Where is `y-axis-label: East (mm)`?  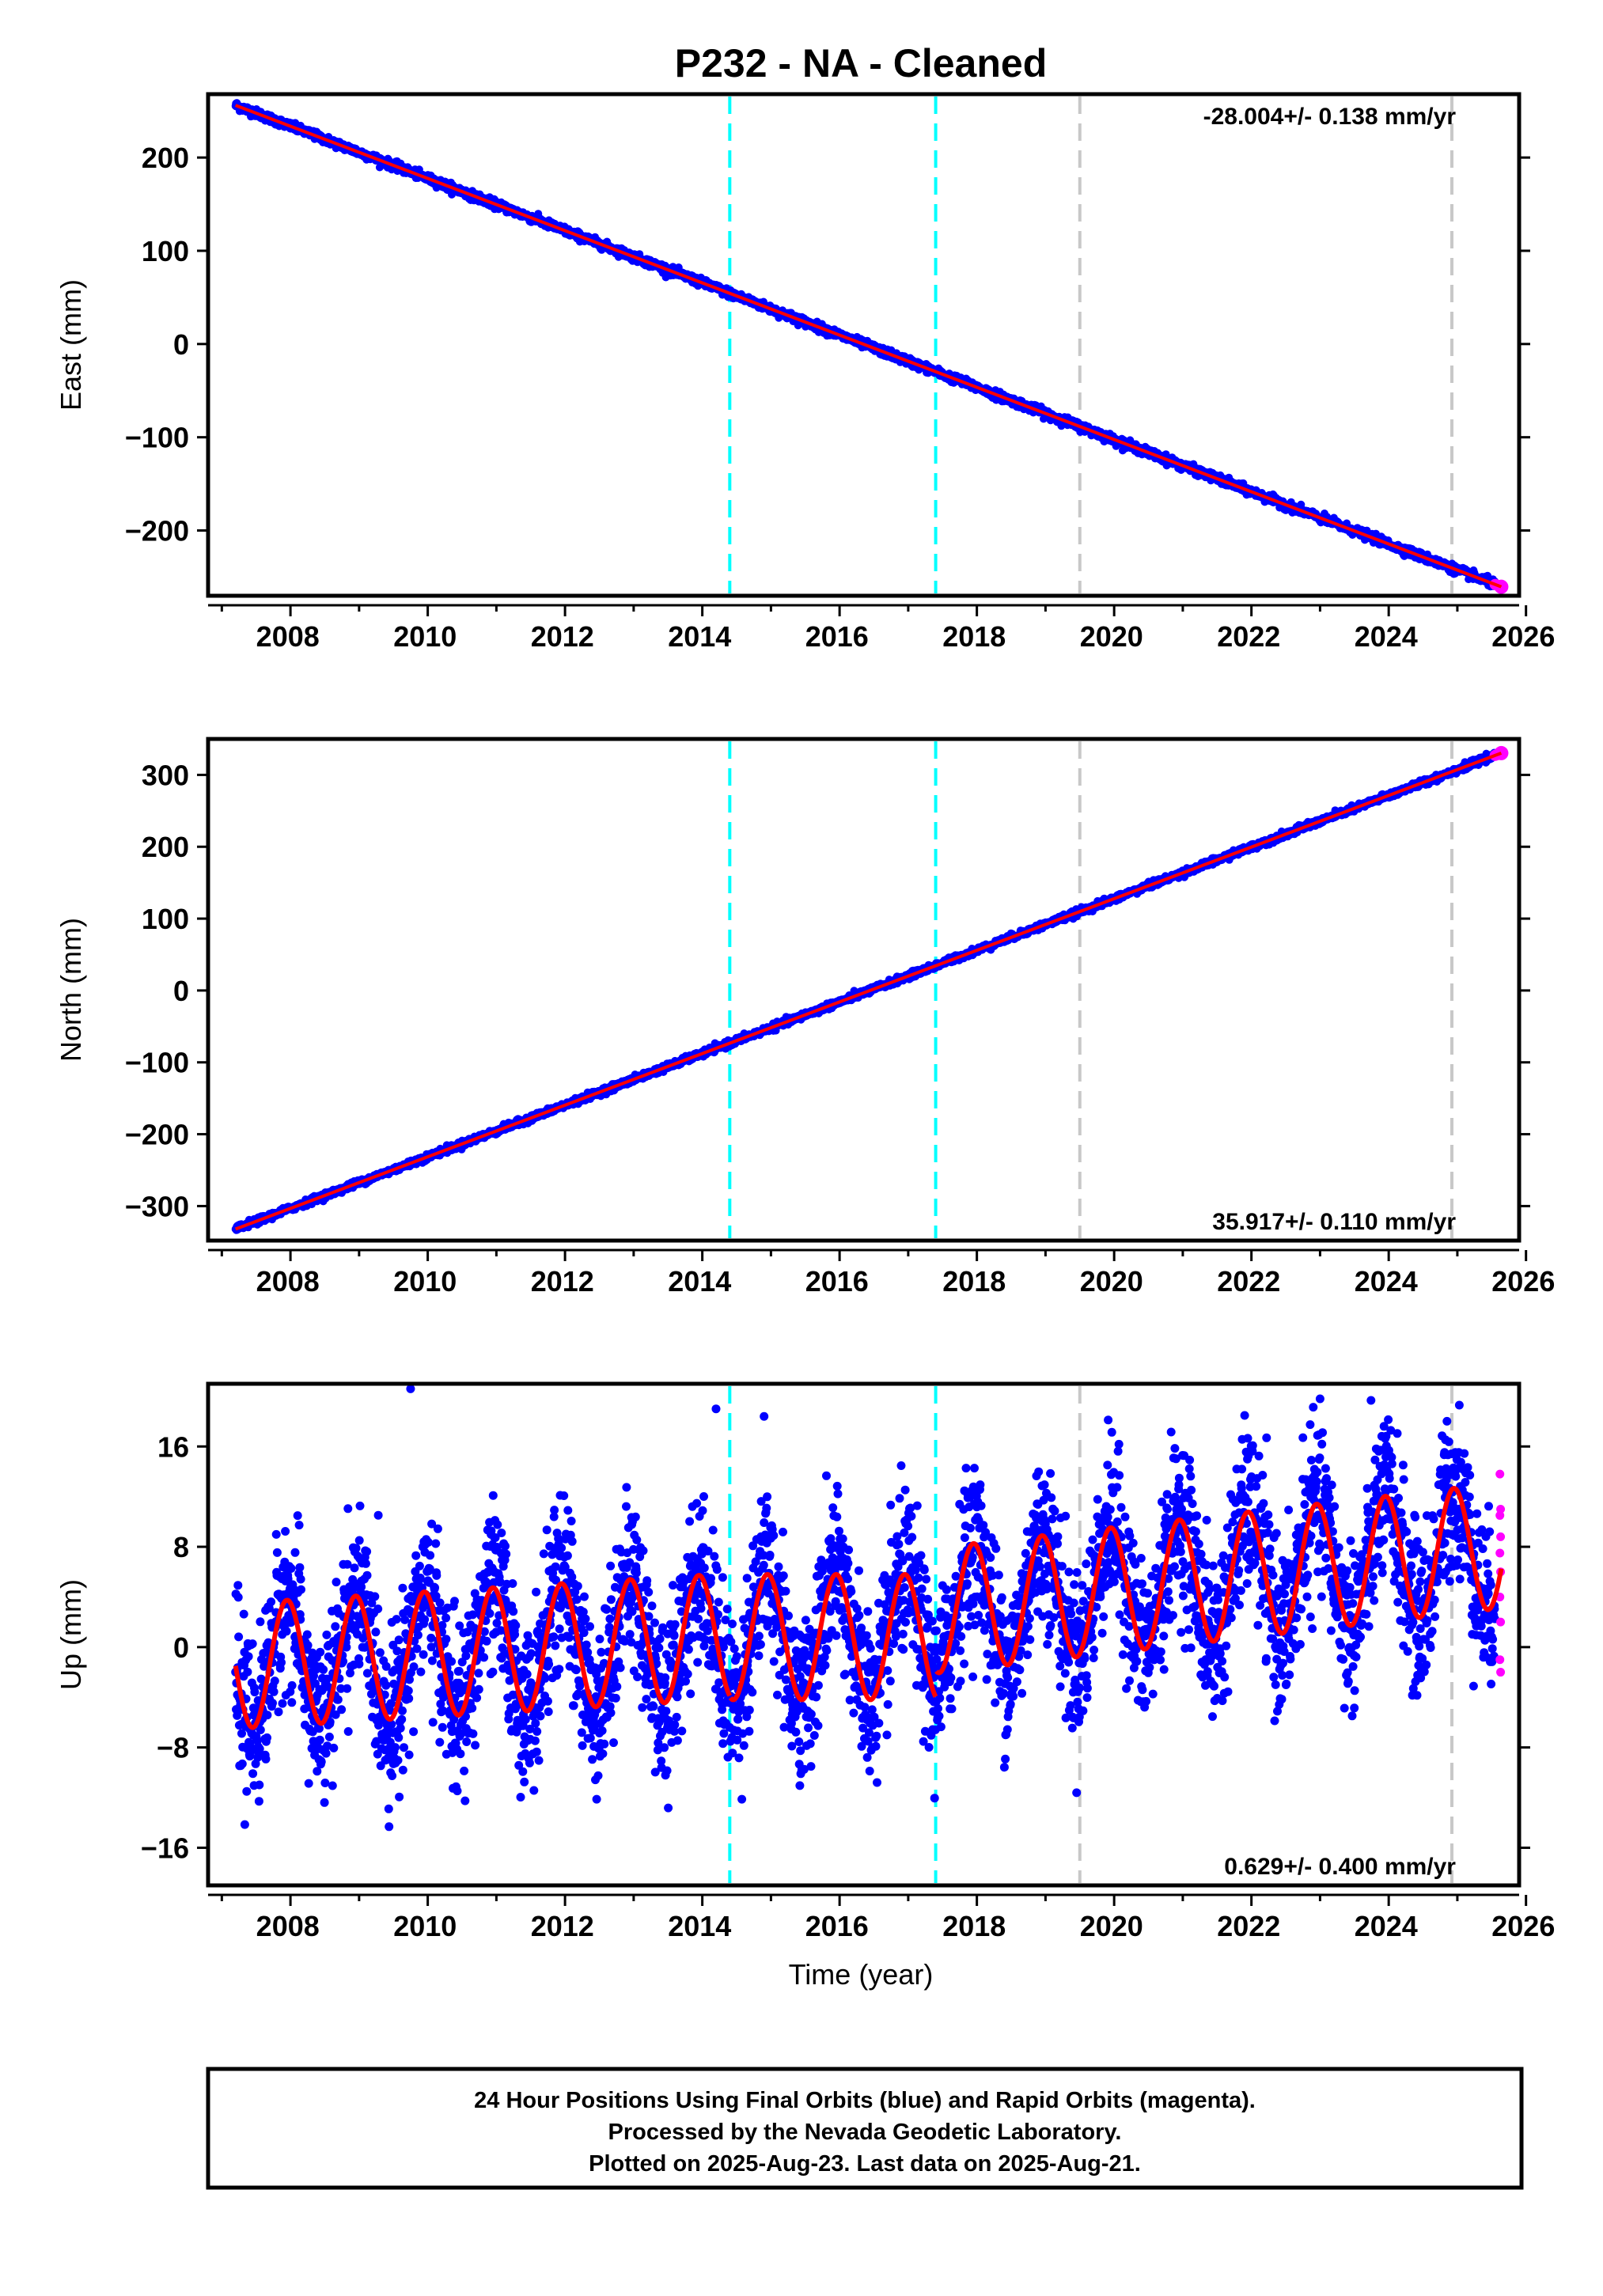 y-axis-label: East (mm) is located at coordinates (71, 345).